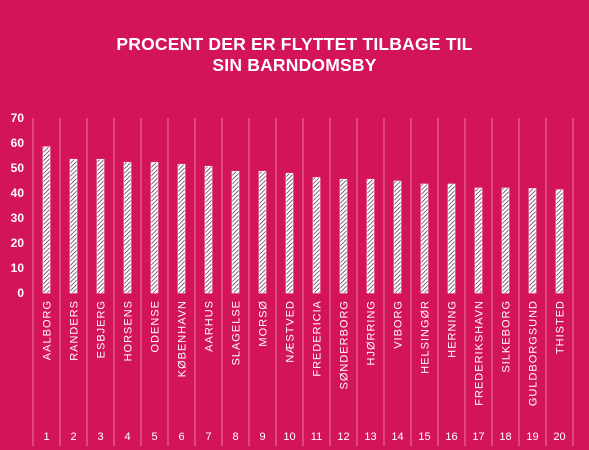 The height and width of the screenshot is (450, 589). I want to click on rank-label: 10, so click(289, 437).